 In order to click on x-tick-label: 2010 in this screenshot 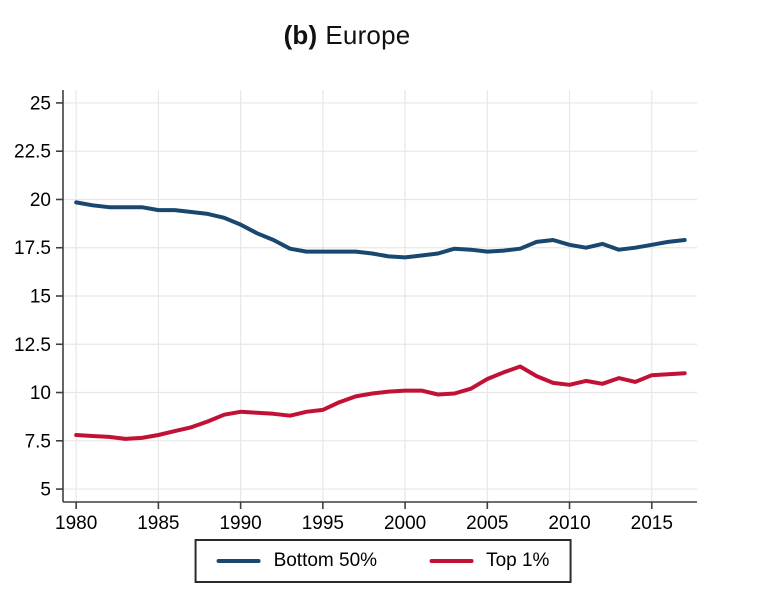, I will do `click(569, 523)`.